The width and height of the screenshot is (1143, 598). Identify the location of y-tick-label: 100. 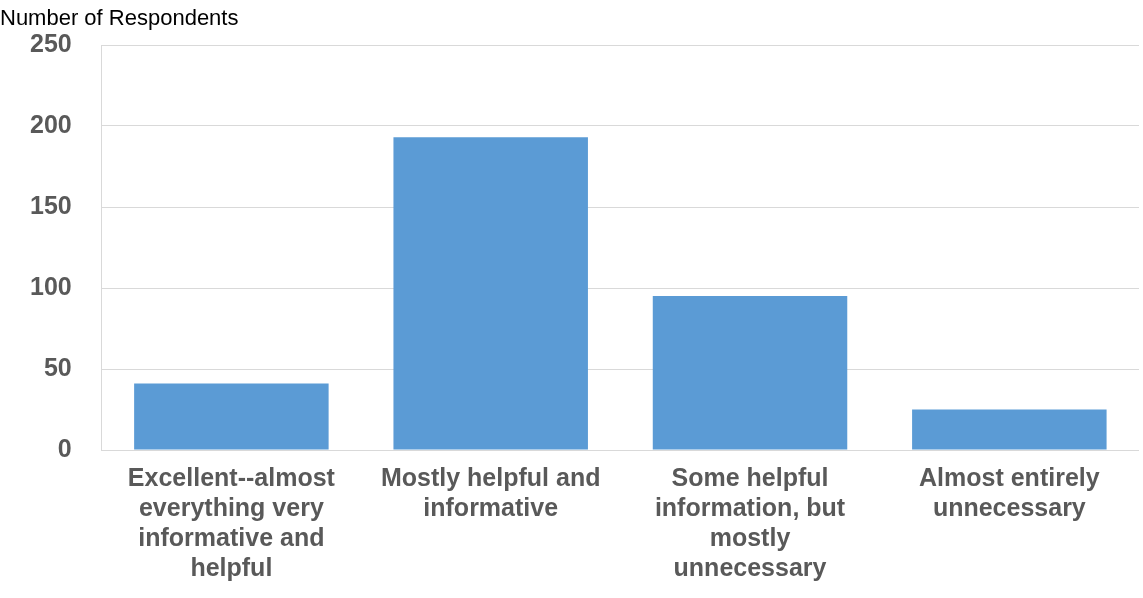
(50, 285).